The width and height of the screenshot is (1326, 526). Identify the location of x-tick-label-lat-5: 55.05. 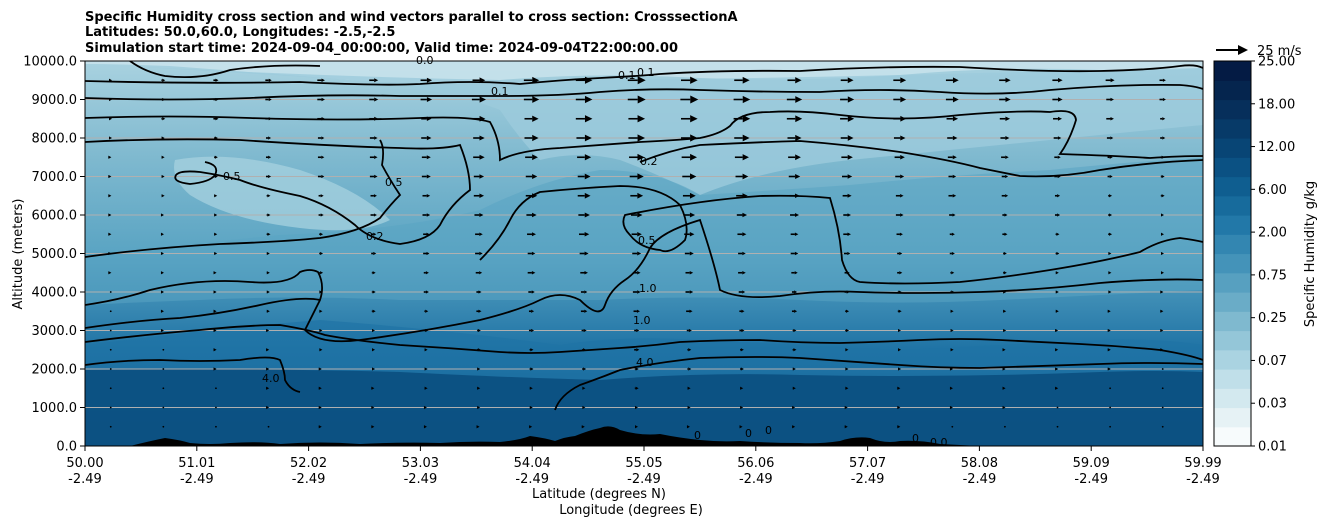
(643, 463).